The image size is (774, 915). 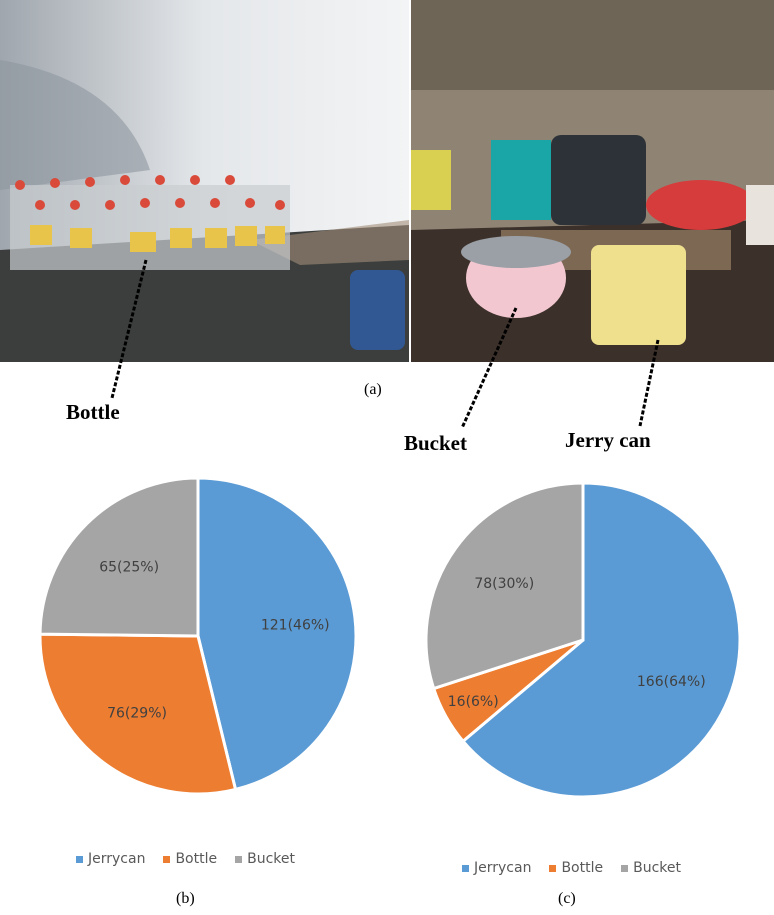 I want to click on data-label-bucket: 65(25%), so click(x=129, y=567).